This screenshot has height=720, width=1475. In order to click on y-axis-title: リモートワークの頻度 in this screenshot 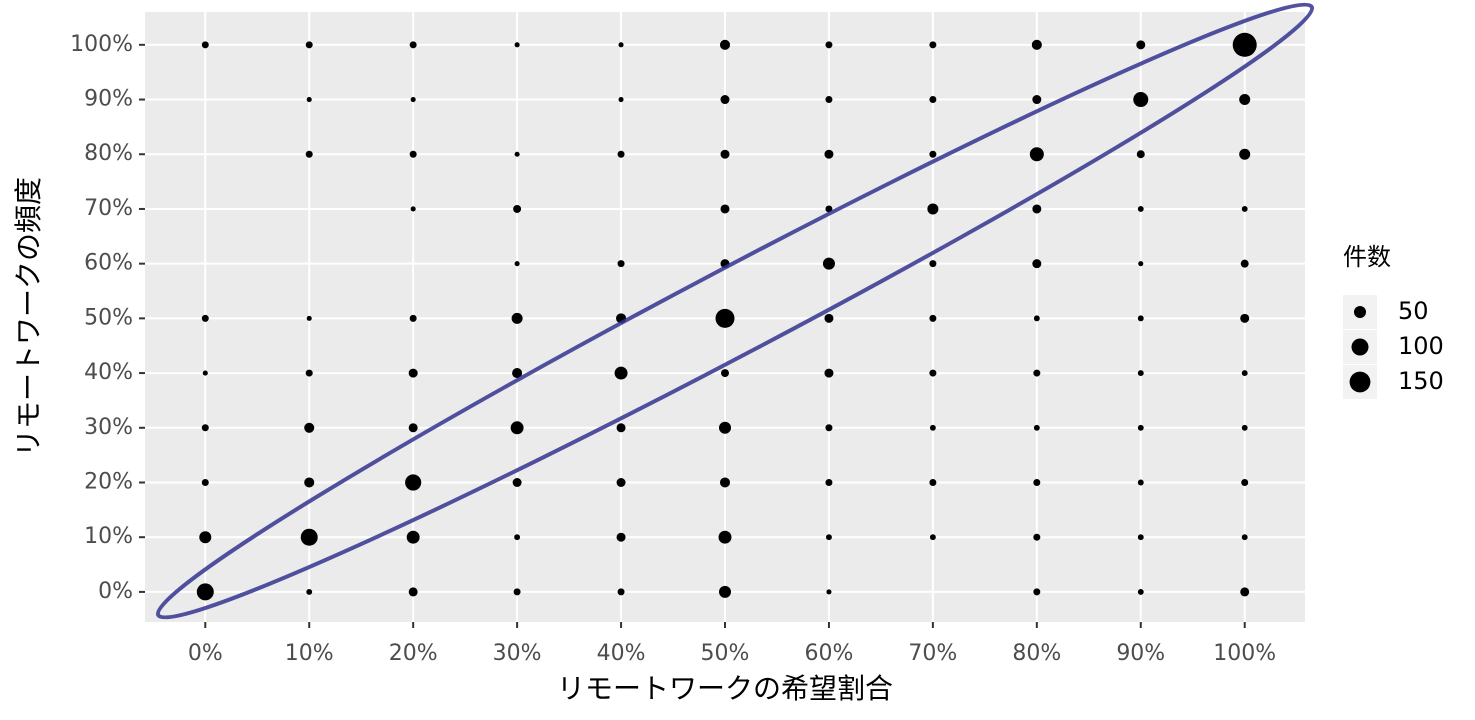, I will do `click(28, 317)`.